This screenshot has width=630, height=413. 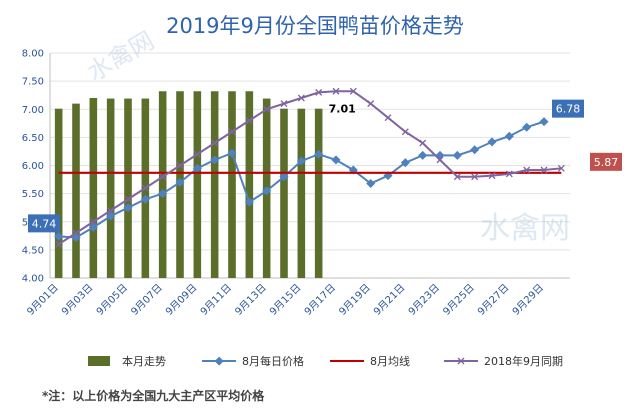 What do you see at coordinates (33, 82) in the screenshot?
I see `y-tick-label: 7.50` at bounding box center [33, 82].